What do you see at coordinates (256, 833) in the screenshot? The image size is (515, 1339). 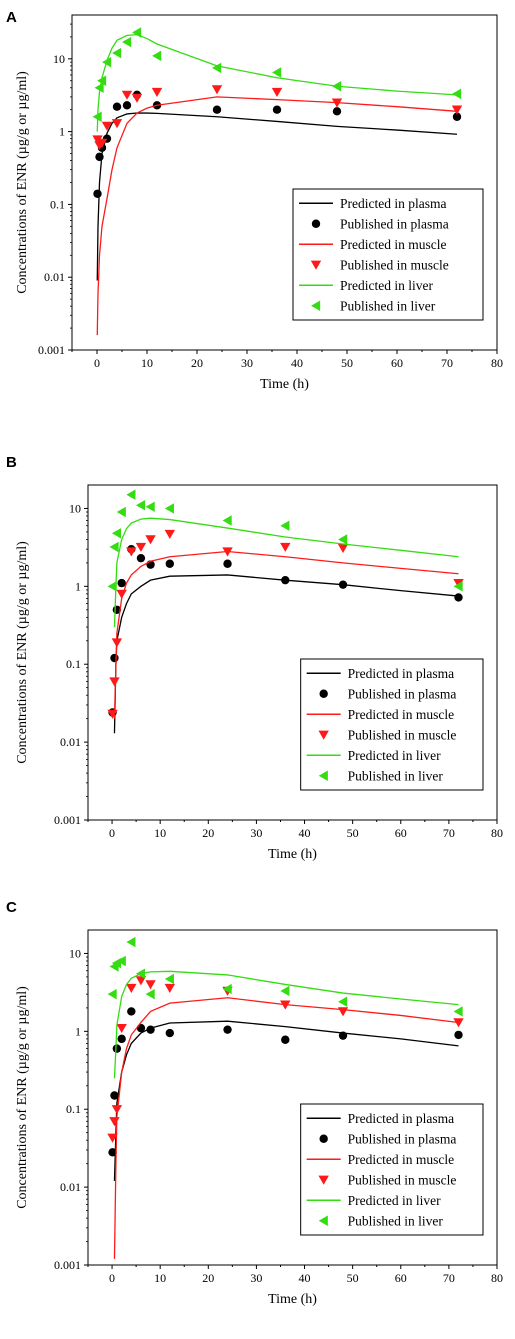 I see `x-tick-label: 30` at bounding box center [256, 833].